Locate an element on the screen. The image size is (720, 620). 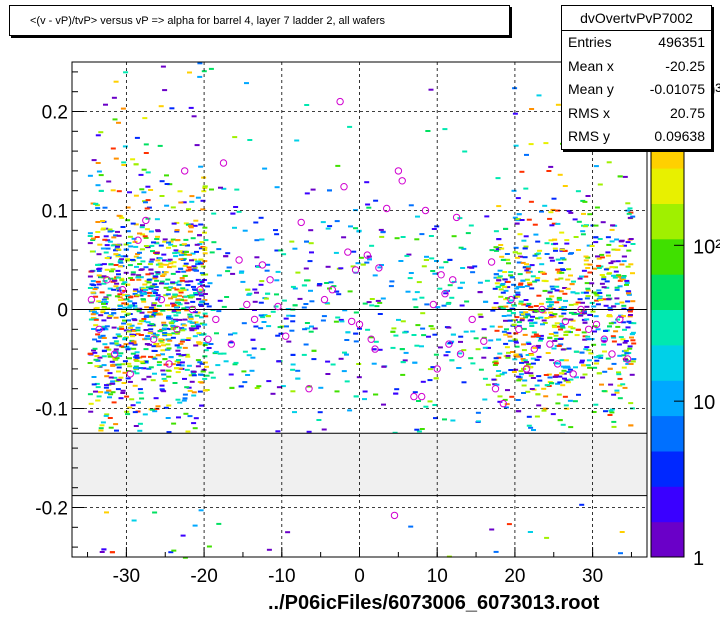
y-tick-label: -0.1 is located at coordinates (51, 410).